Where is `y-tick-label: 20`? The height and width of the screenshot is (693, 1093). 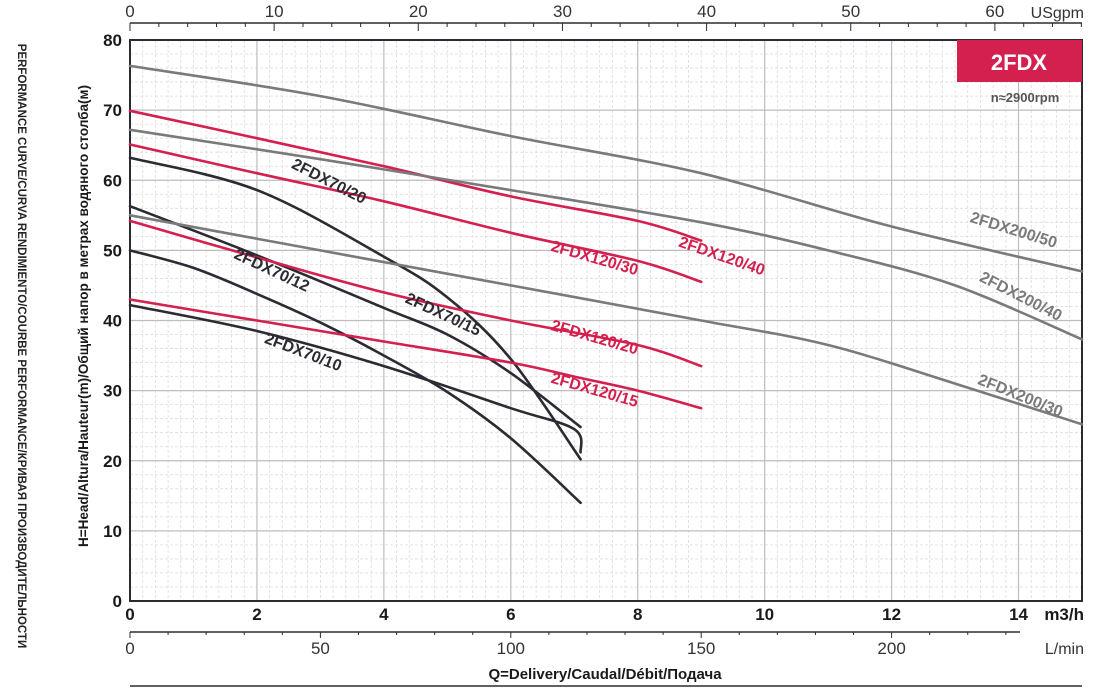 y-tick-label: 20 is located at coordinates (112, 461).